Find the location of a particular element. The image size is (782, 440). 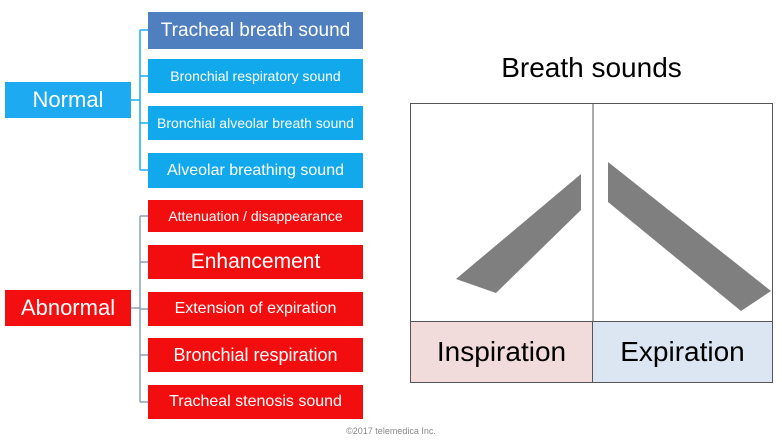

expiration-shape is located at coordinates (689, 236).